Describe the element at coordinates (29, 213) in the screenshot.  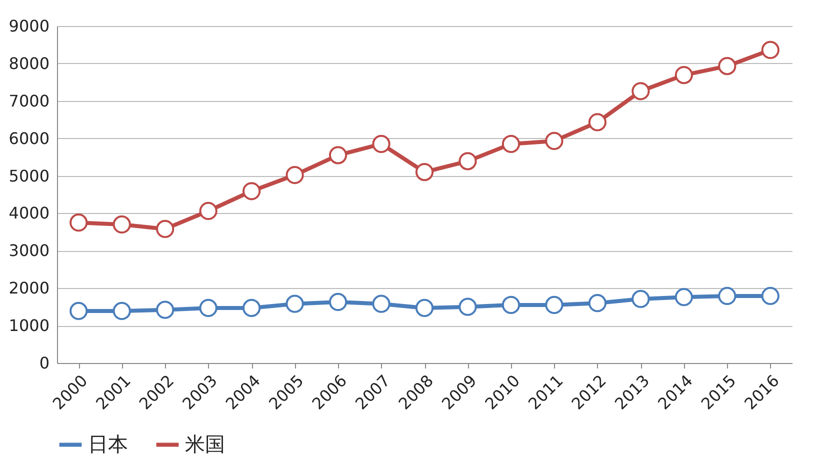
I see `y-tick-label: 4000` at that location.